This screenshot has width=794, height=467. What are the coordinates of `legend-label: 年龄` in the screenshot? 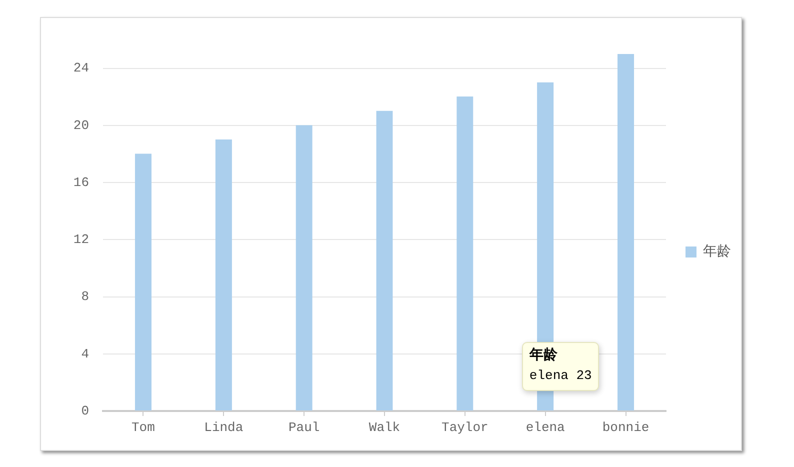 It's located at (717, 252).